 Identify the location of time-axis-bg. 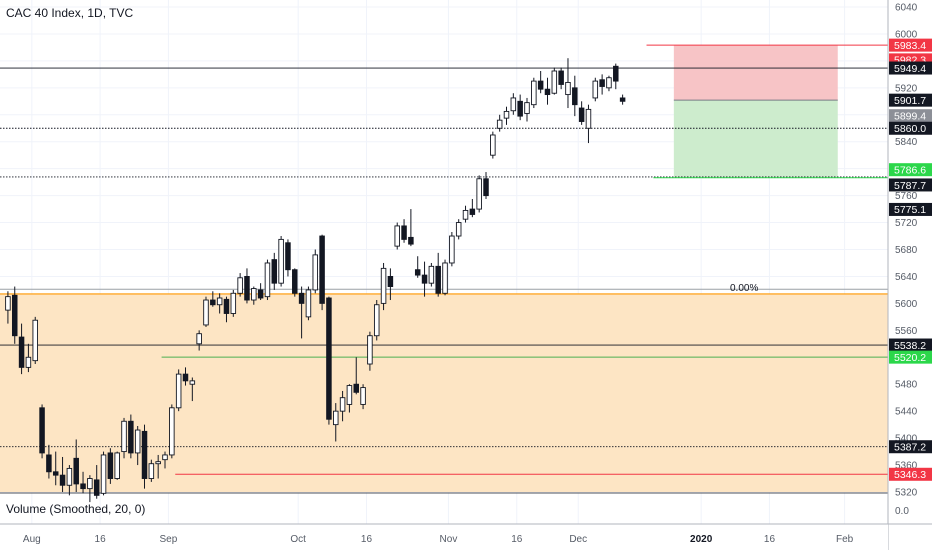
(444, 537).